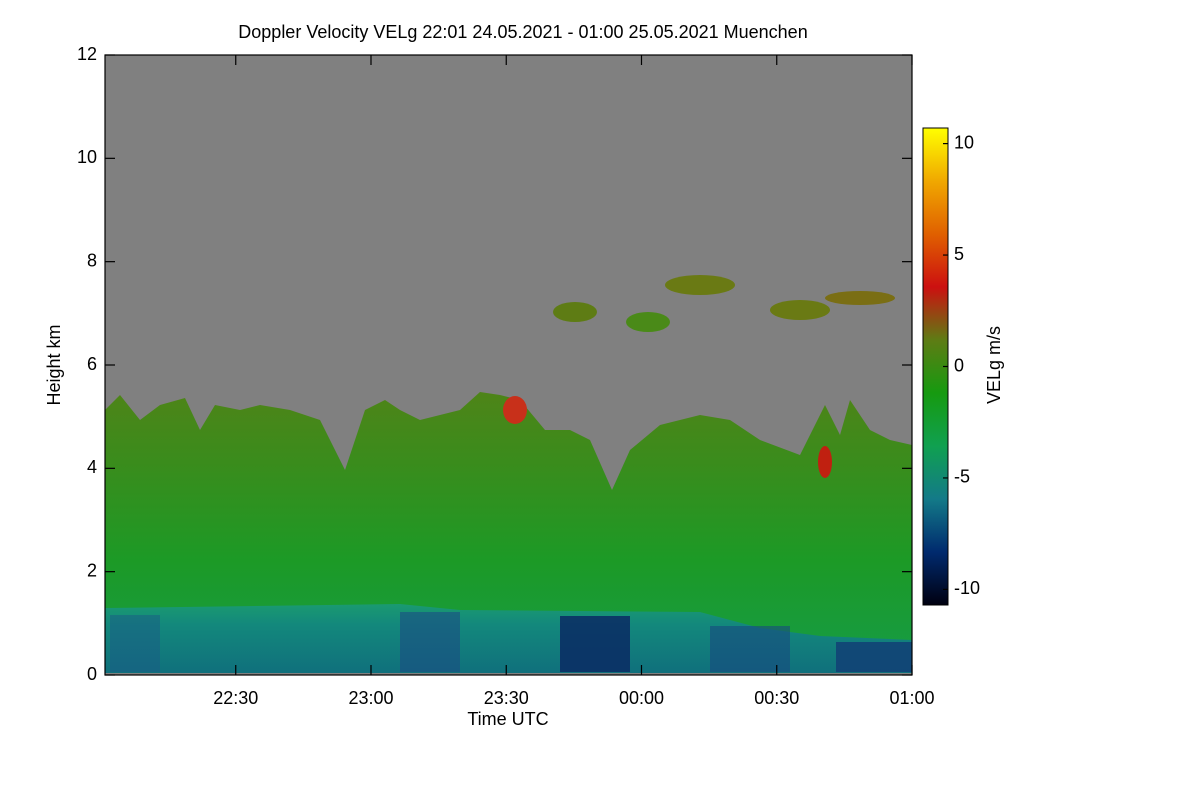 The width and height of the screenshot is (1200, 800). What do you see at coordinates (92, 467) in the screenshot?
I see `y-tick-label: 4` at bounding box center [92, 467].